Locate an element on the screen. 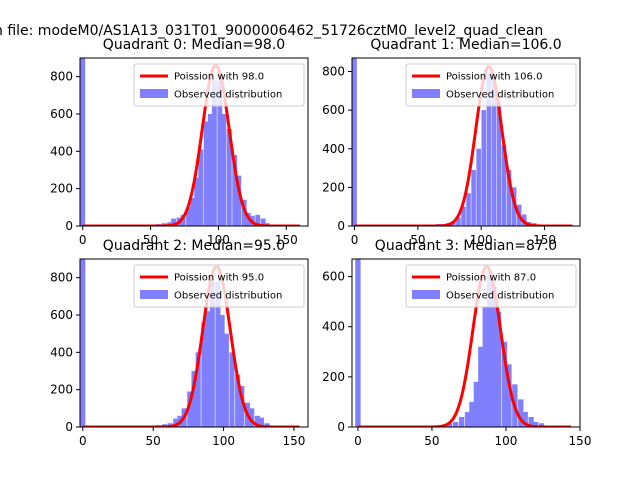 Image resolution: width=640 pixels, height=480 pixels. subplot-title: Quadrant 3: Median=87.0 is located at coordinates (466, 246).